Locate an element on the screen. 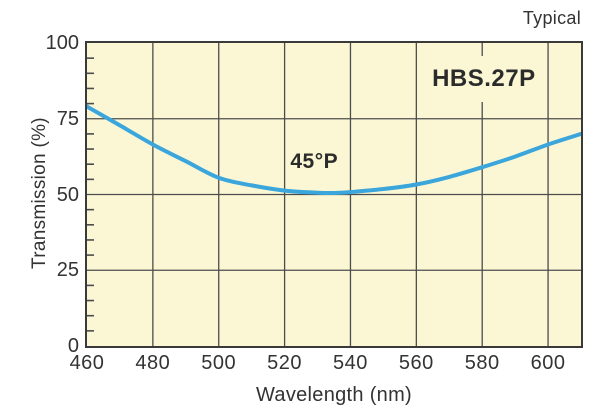 The image size is (600, 416). x-tick-label: 540 is located at coordinates (350, 363).